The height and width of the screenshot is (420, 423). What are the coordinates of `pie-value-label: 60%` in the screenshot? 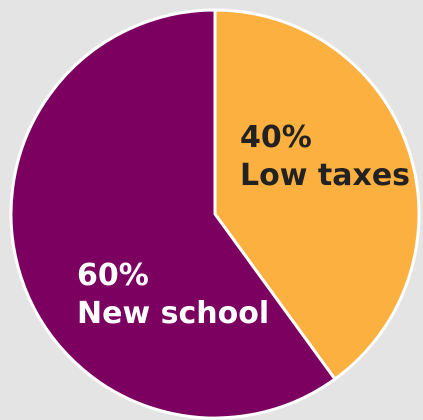 It's located at (113, 275).